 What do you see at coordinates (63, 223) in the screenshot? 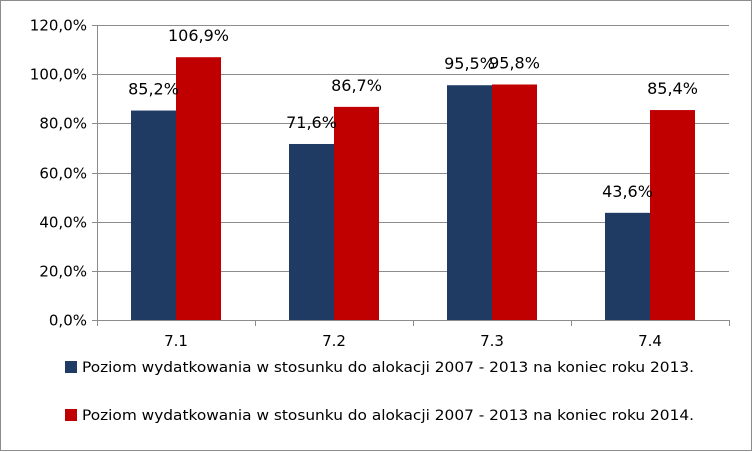
I see `y-tick-label: 40,0%` at bounding box center [63, 223].